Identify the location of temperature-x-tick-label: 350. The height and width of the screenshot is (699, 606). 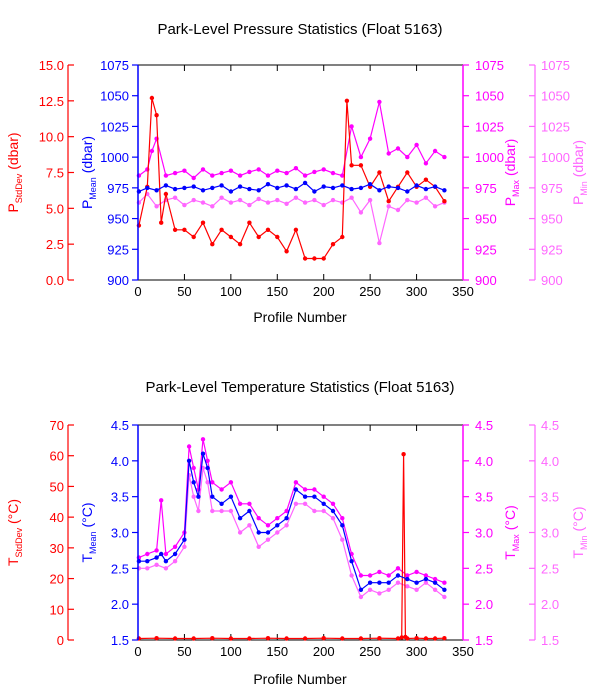
(463, 651).